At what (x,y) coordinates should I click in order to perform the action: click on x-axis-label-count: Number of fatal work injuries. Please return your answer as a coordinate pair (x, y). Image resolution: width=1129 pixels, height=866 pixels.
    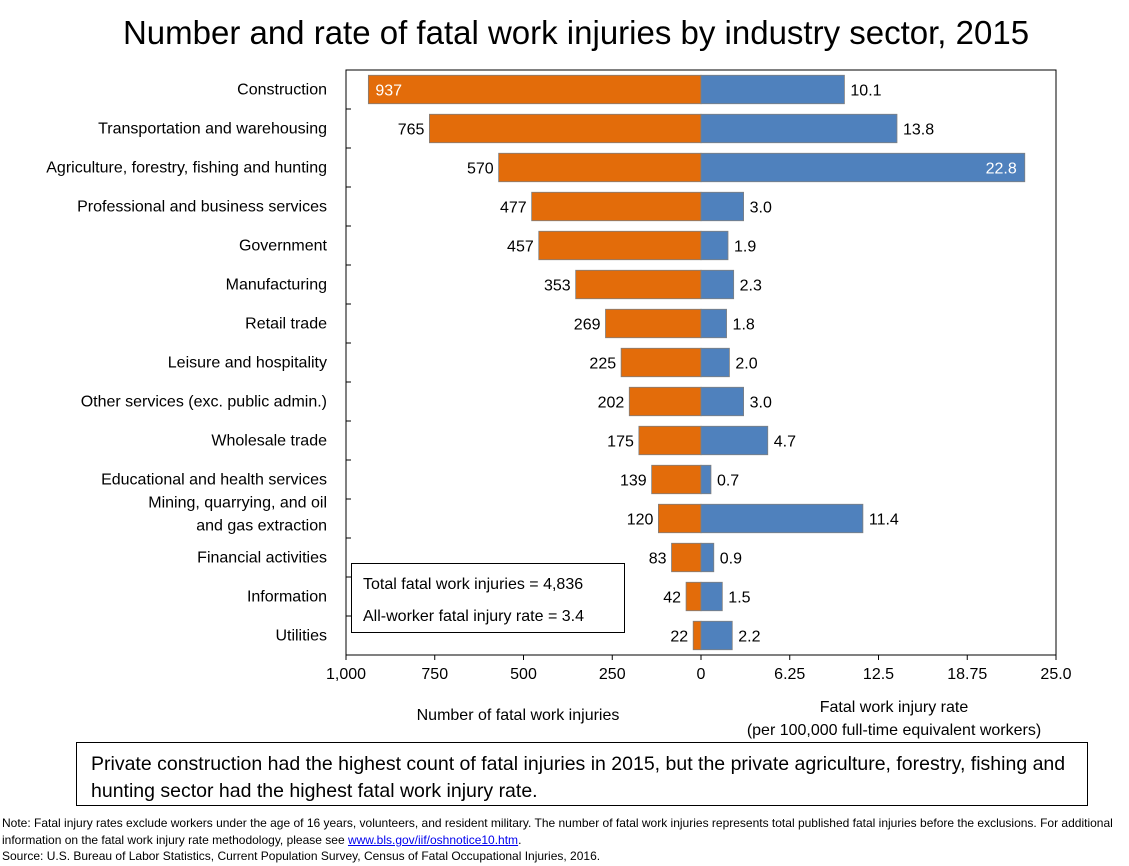
    Looking at the image, I should click on (518, 715).